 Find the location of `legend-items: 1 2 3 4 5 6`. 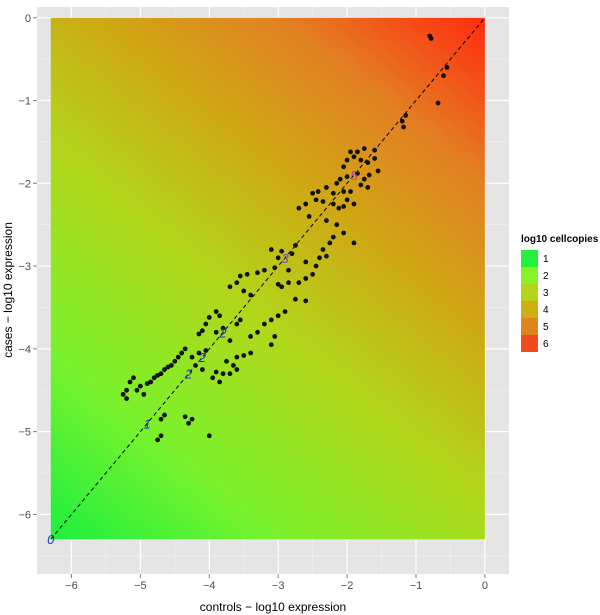

legend-items: 1 2 3 4 5 6 is located at coordinates (535, 301).